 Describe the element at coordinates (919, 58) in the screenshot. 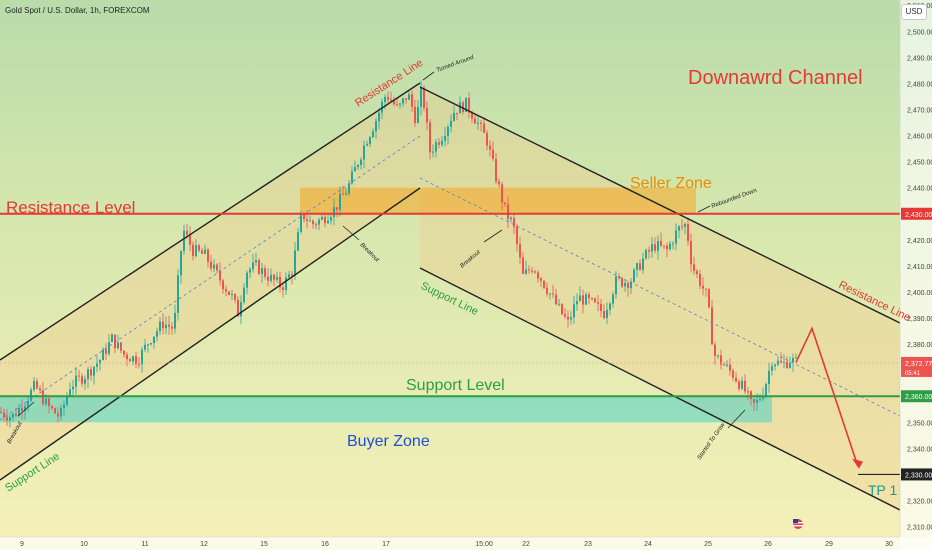

I see `y-tick-label: 2,490.00` at that location.